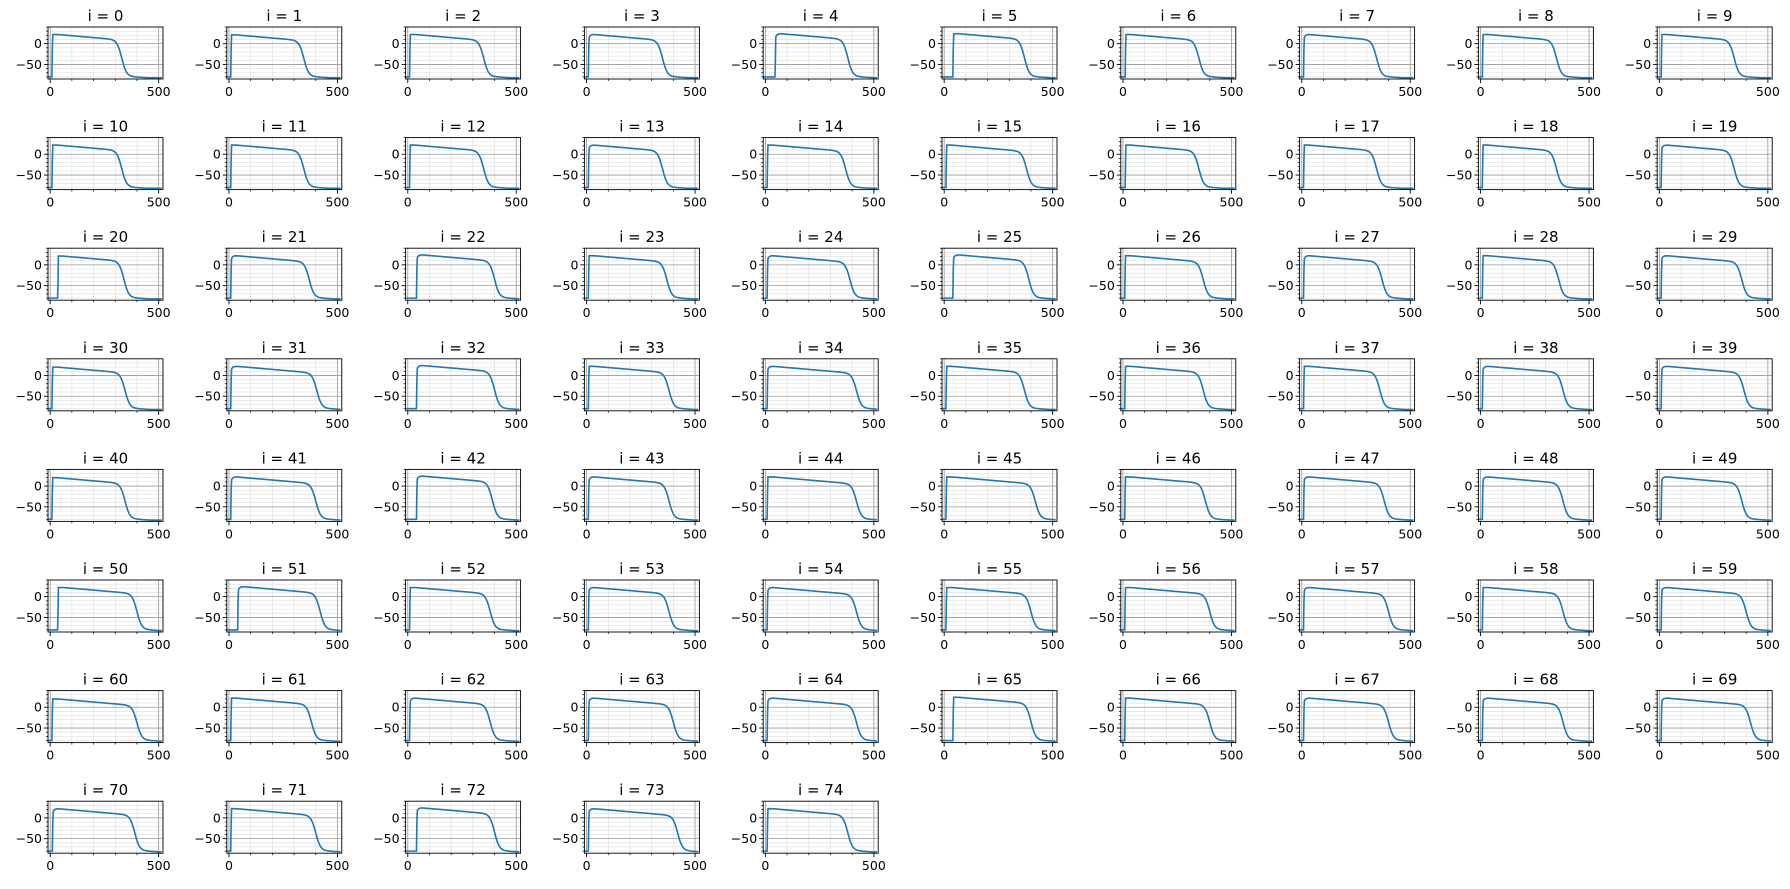 This screenshot has width=1790, height=889. What do you see at coordinates (641, 348) in the screenshot?
I see `subplot-title: i = 33` at bounding box center [641, 348].